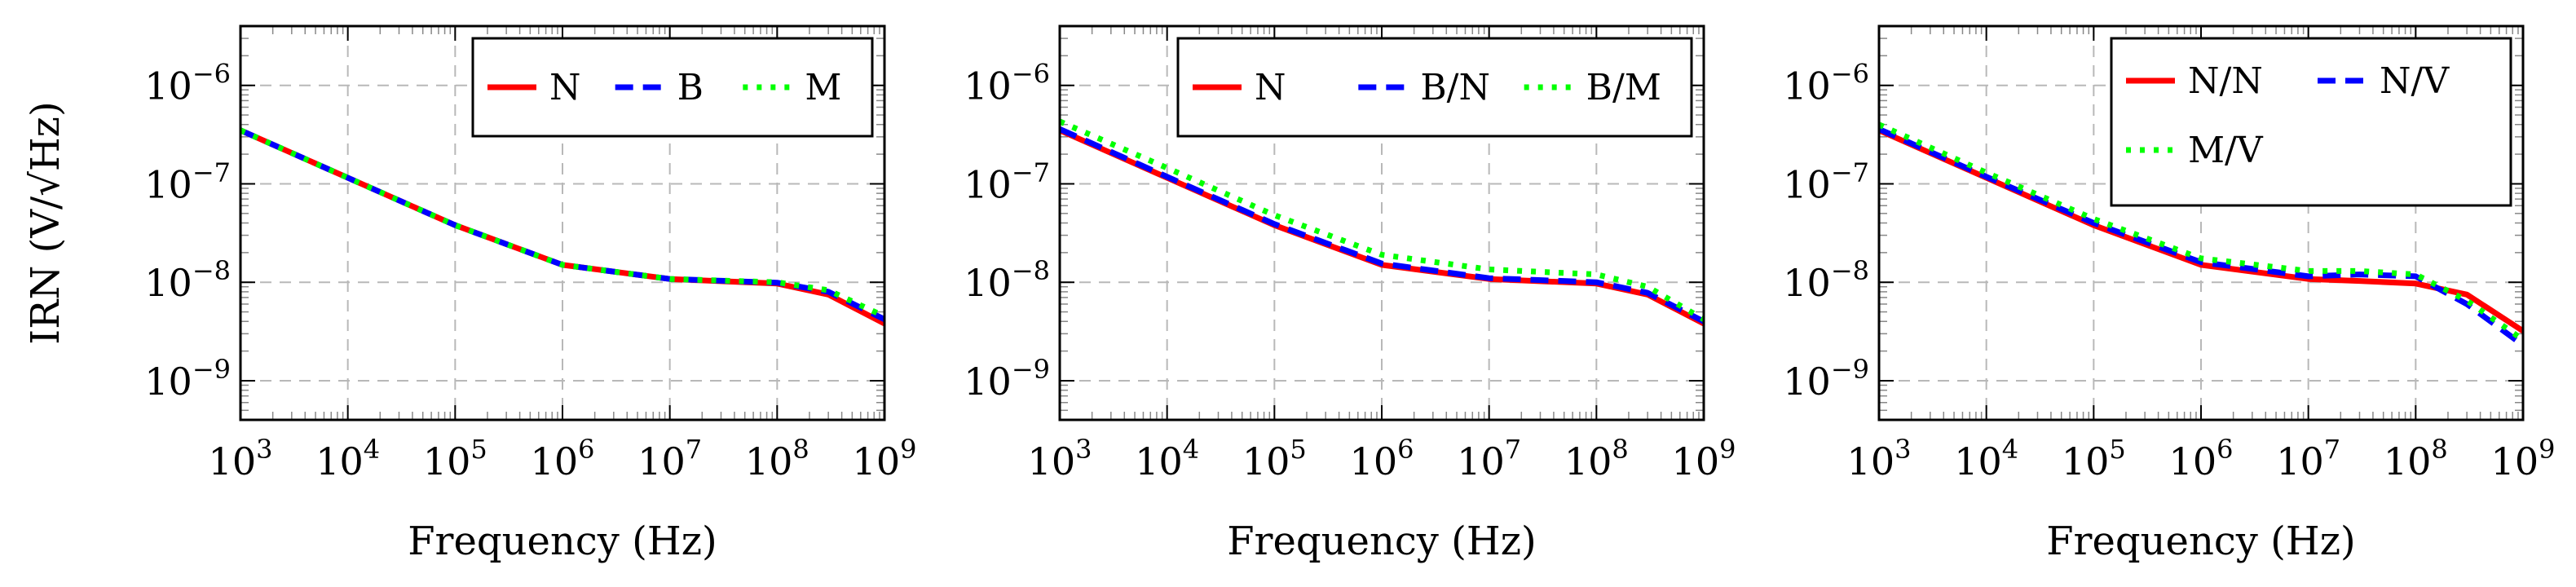 This screenshot has height=587, width=2576. Describe the element at coordinates (1623, 87) in the screenshot. I see `legend-label: B/M` at that location.